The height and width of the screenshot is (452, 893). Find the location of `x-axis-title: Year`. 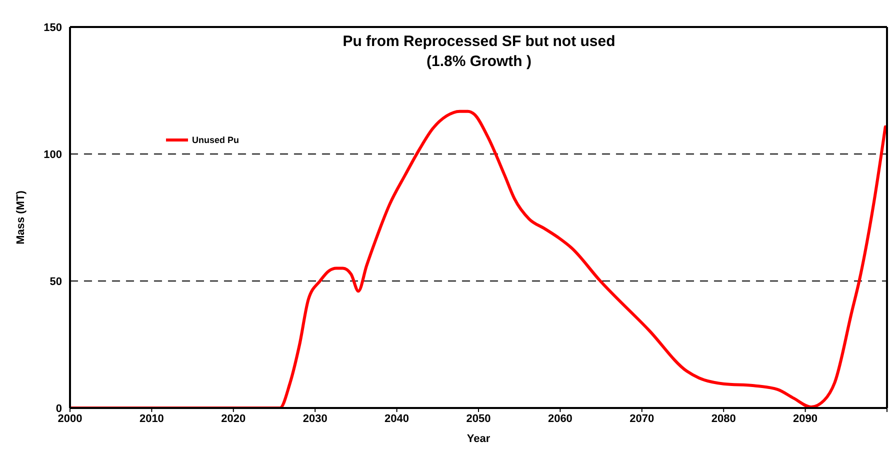

x-axis-title: Year is located at coordinates (478, 439).